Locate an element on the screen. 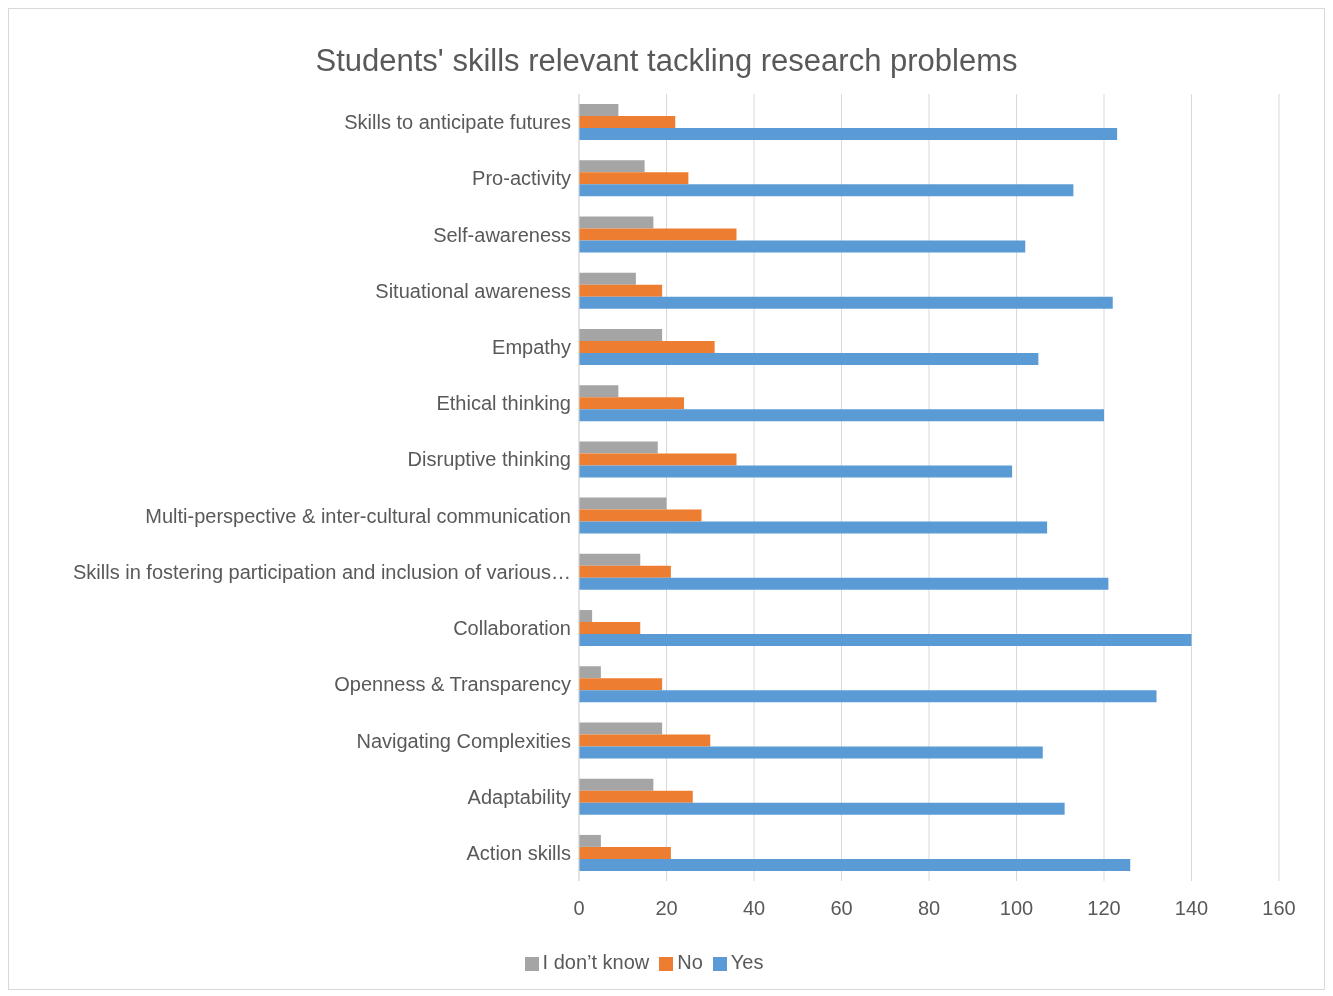 This screenshot has width=1333, height=996. x-tick-label: 140 is located at coordinates (1191, 908).